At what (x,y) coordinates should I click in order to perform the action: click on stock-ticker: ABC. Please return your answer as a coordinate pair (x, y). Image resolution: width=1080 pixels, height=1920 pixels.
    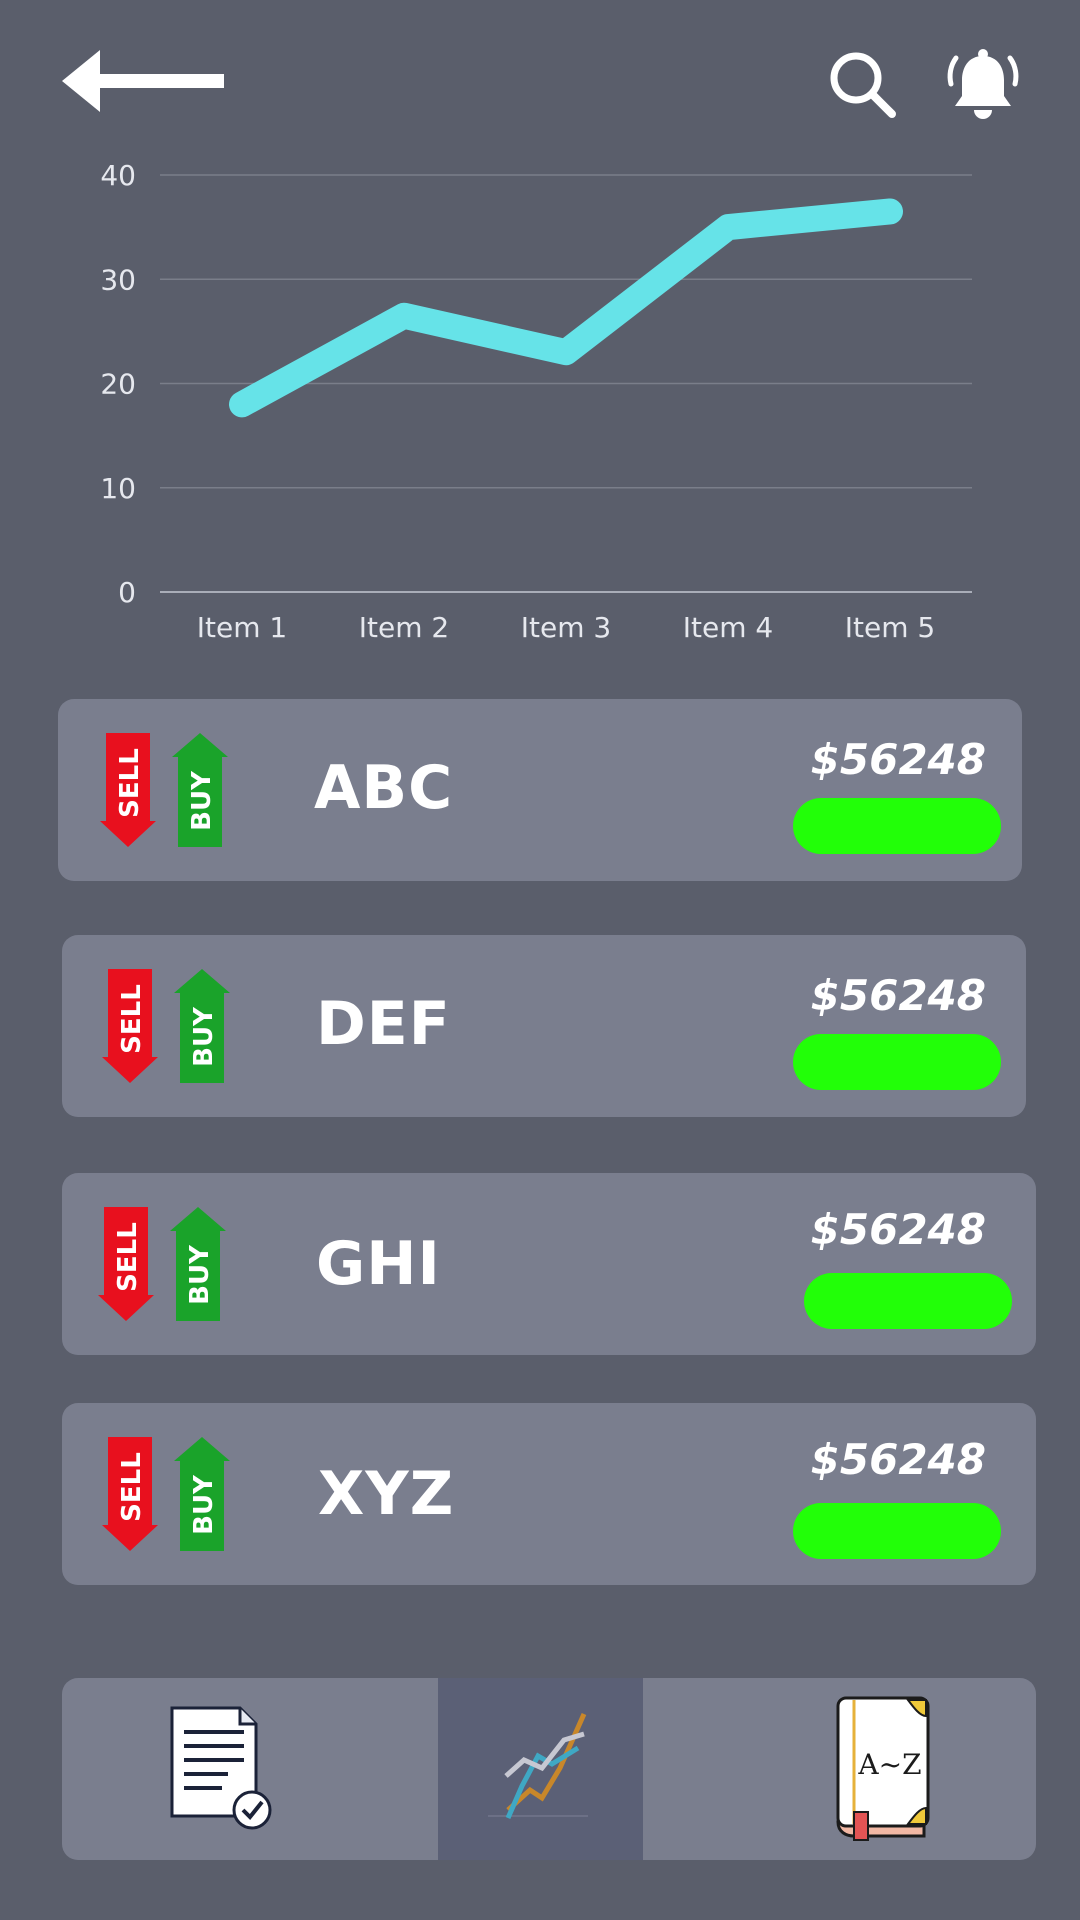
    Looking at the image, I should click on (384, 788).